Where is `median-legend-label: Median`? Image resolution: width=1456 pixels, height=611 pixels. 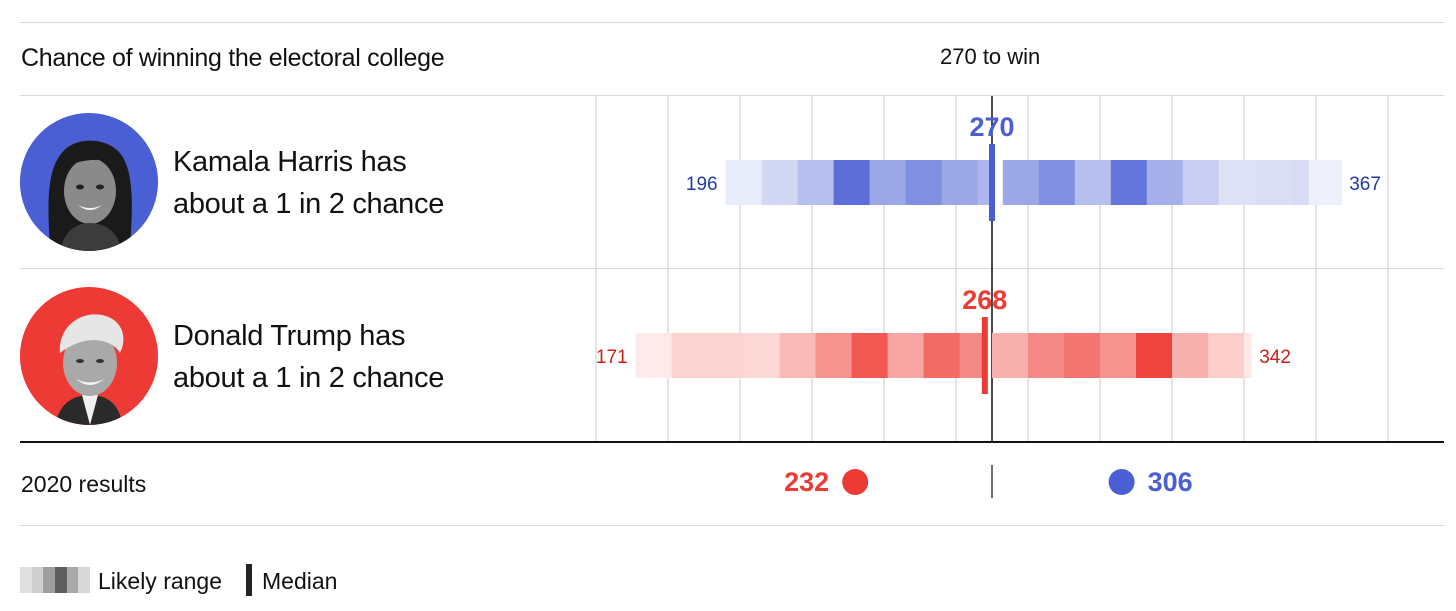 median-legend-label: Median is located at coordinates (300, 581).